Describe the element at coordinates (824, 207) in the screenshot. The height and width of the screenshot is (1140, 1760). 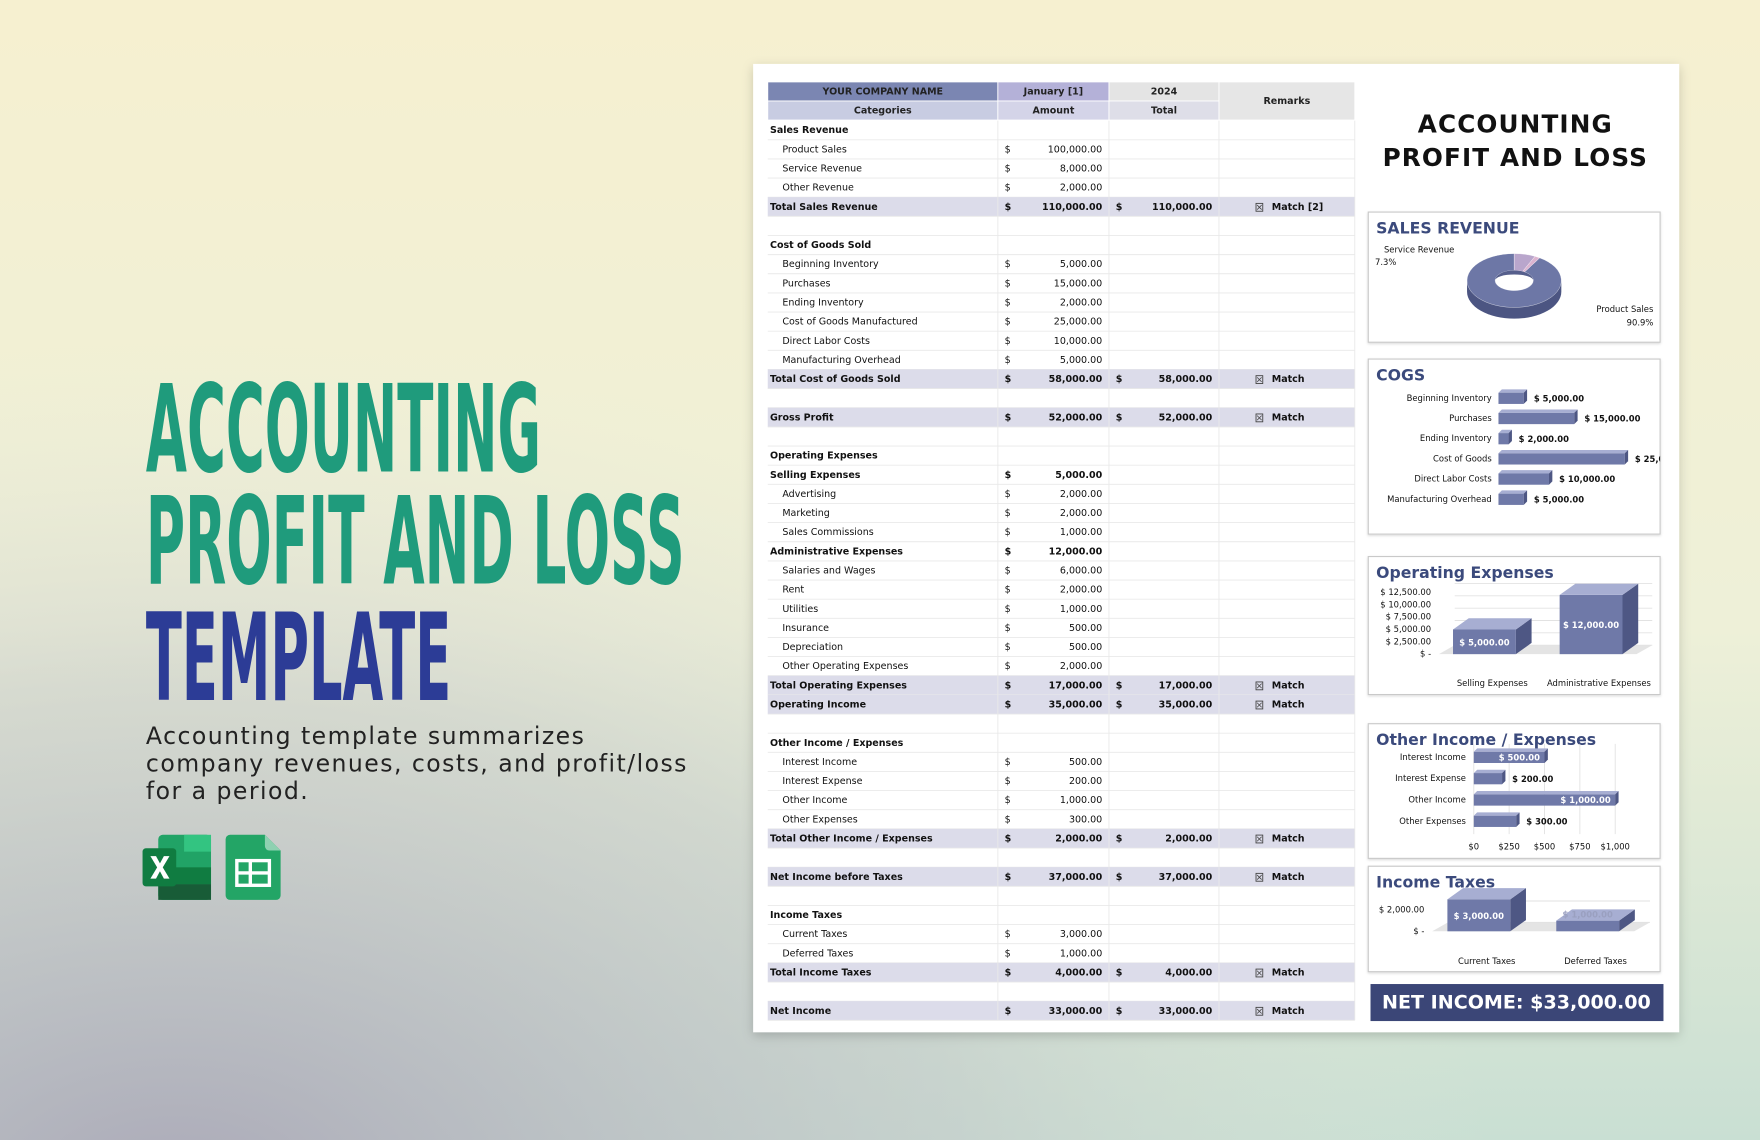
I see `row-label: Total Sales Revenue` at that location.